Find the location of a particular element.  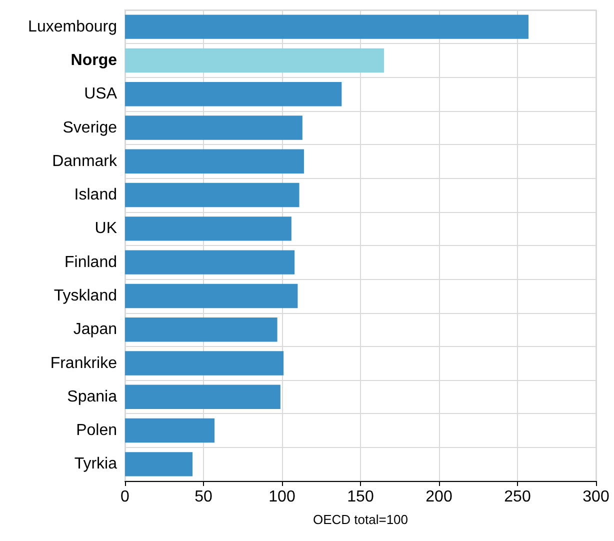

y-tick-label: Danmark is located at coordinates (85, 161).